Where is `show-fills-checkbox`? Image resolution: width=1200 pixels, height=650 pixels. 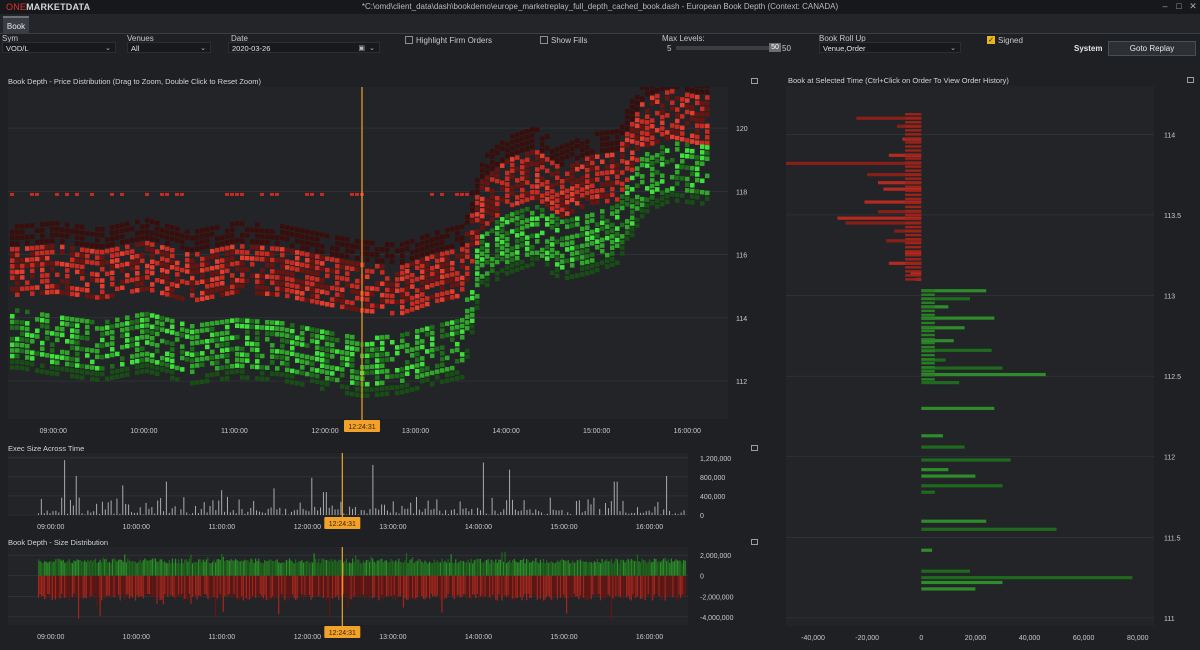 show-fills-checkbox is located at coordinates (544, 40).